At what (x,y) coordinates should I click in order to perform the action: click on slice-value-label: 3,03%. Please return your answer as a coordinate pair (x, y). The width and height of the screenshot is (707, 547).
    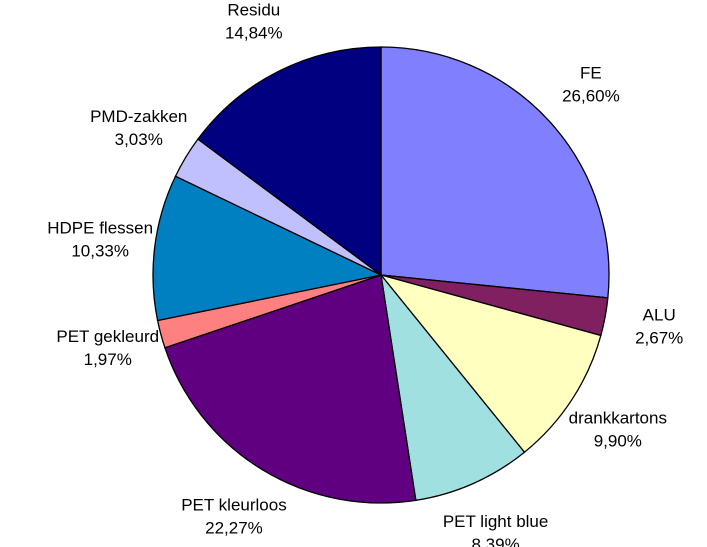
    Looking at the image, I should click on (139, 139).